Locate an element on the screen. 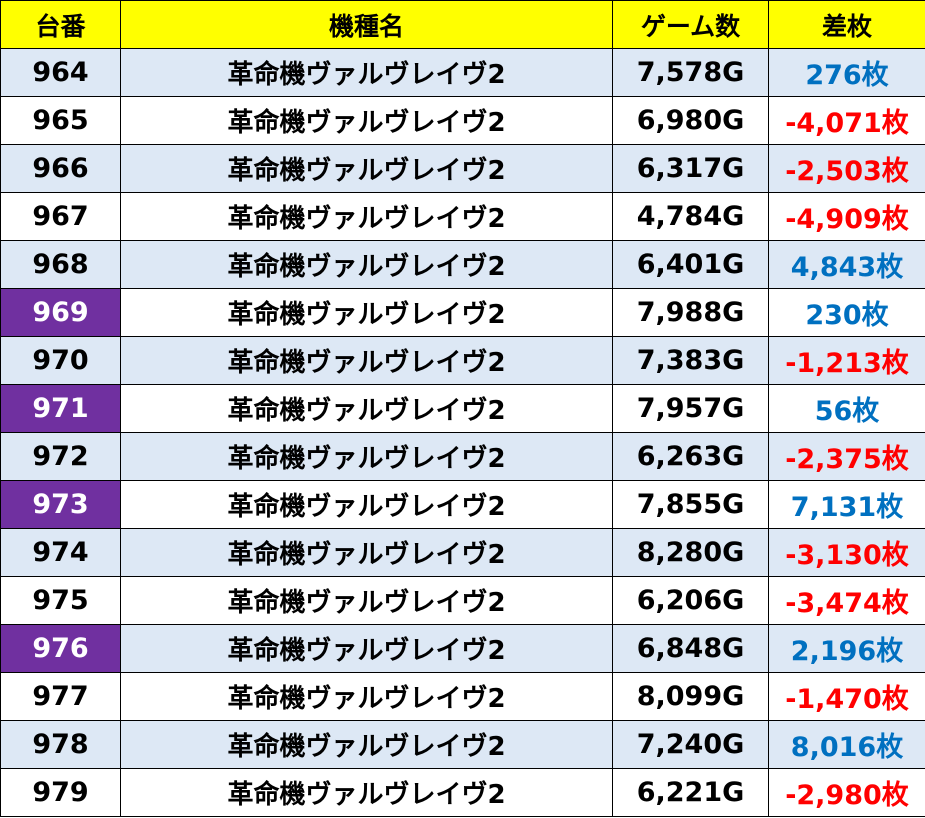 The image size is (925, 818). table-row: 972 革命機ヴァルヴレイヴ2 6,263G -2,375枚 is located at coordinates (462, 456).